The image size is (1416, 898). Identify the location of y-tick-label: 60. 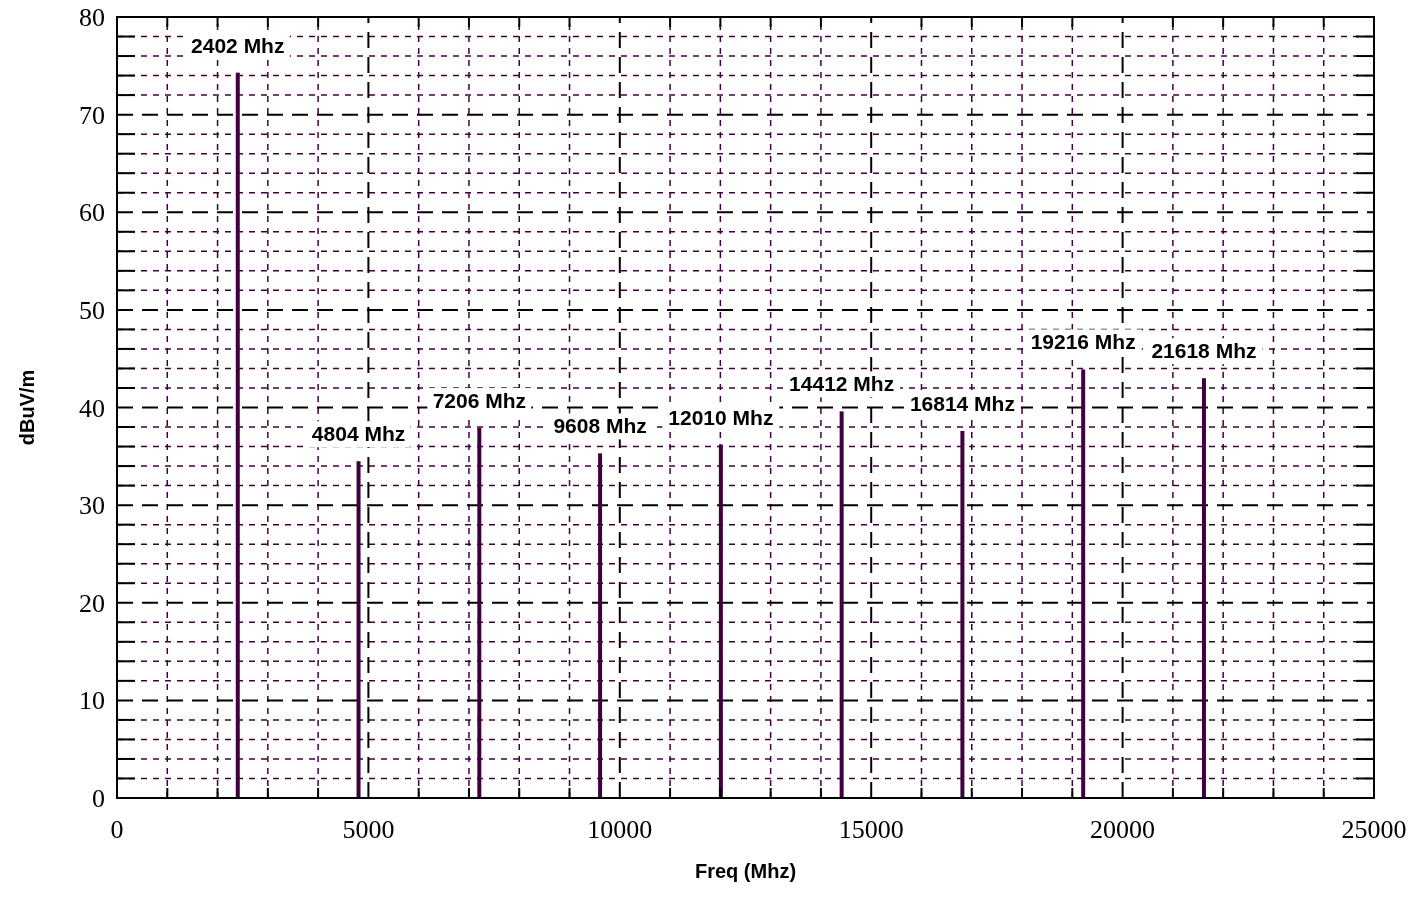
(92, 213).